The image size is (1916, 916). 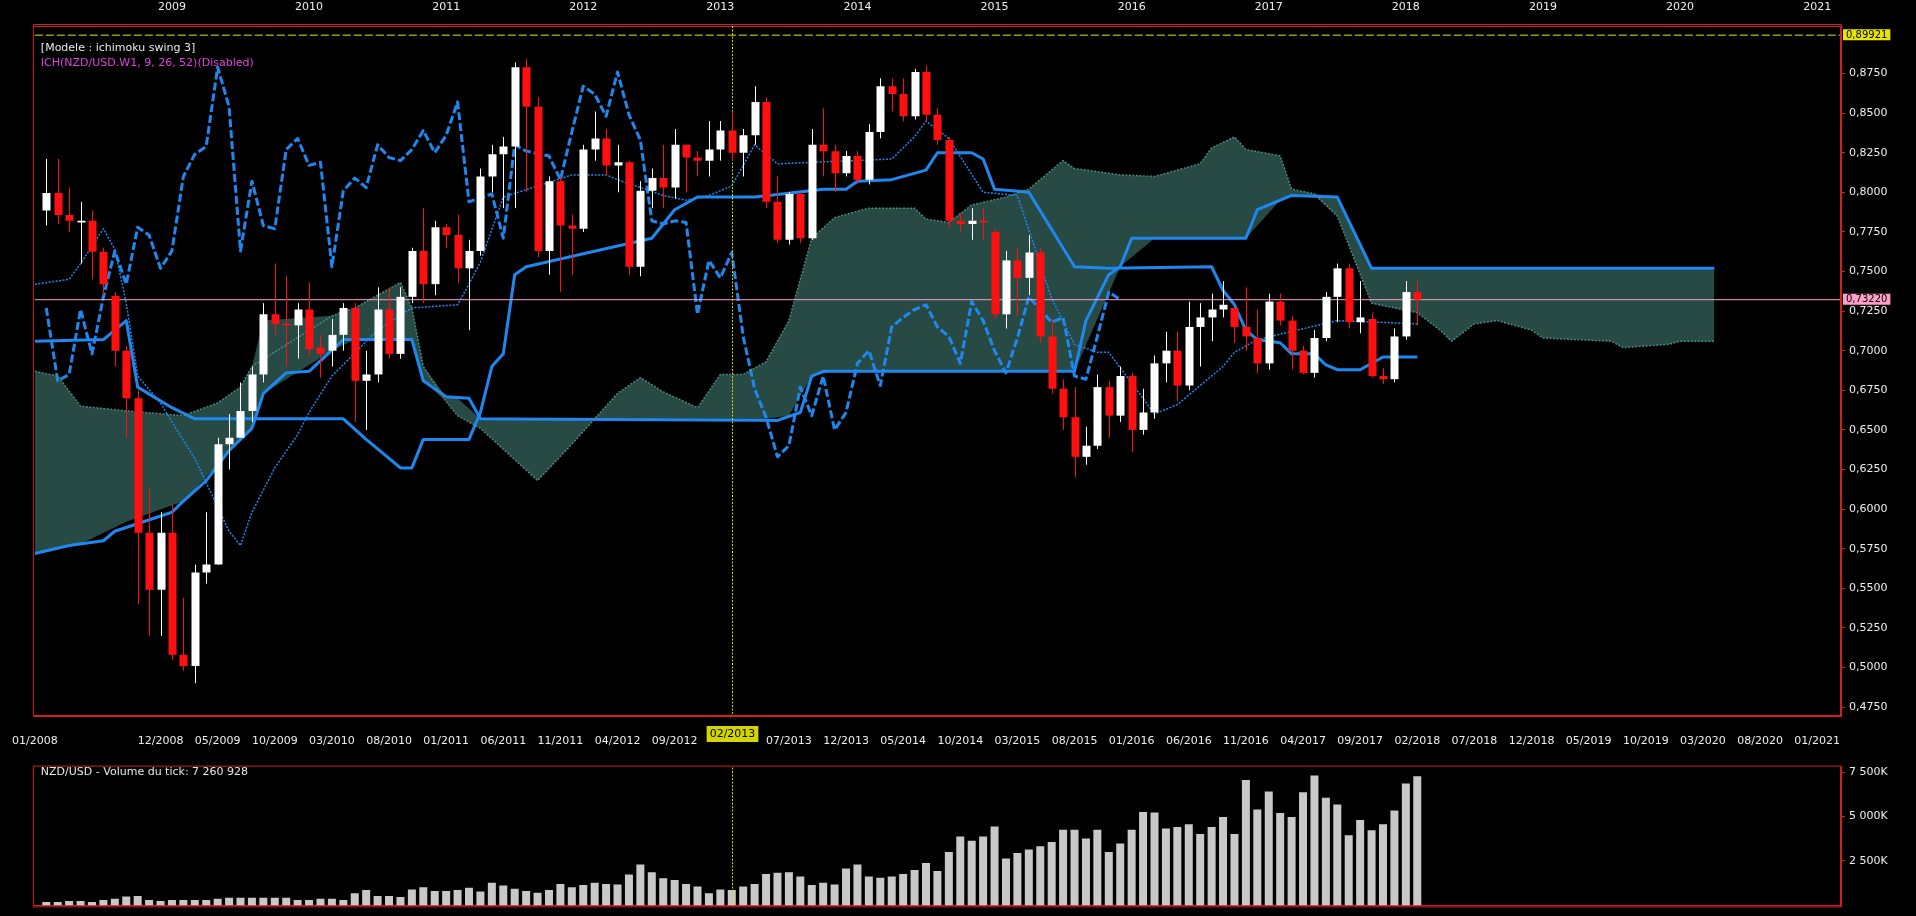 I want to click on x2-tick-label: 2020, so click(x=1680, y=7).